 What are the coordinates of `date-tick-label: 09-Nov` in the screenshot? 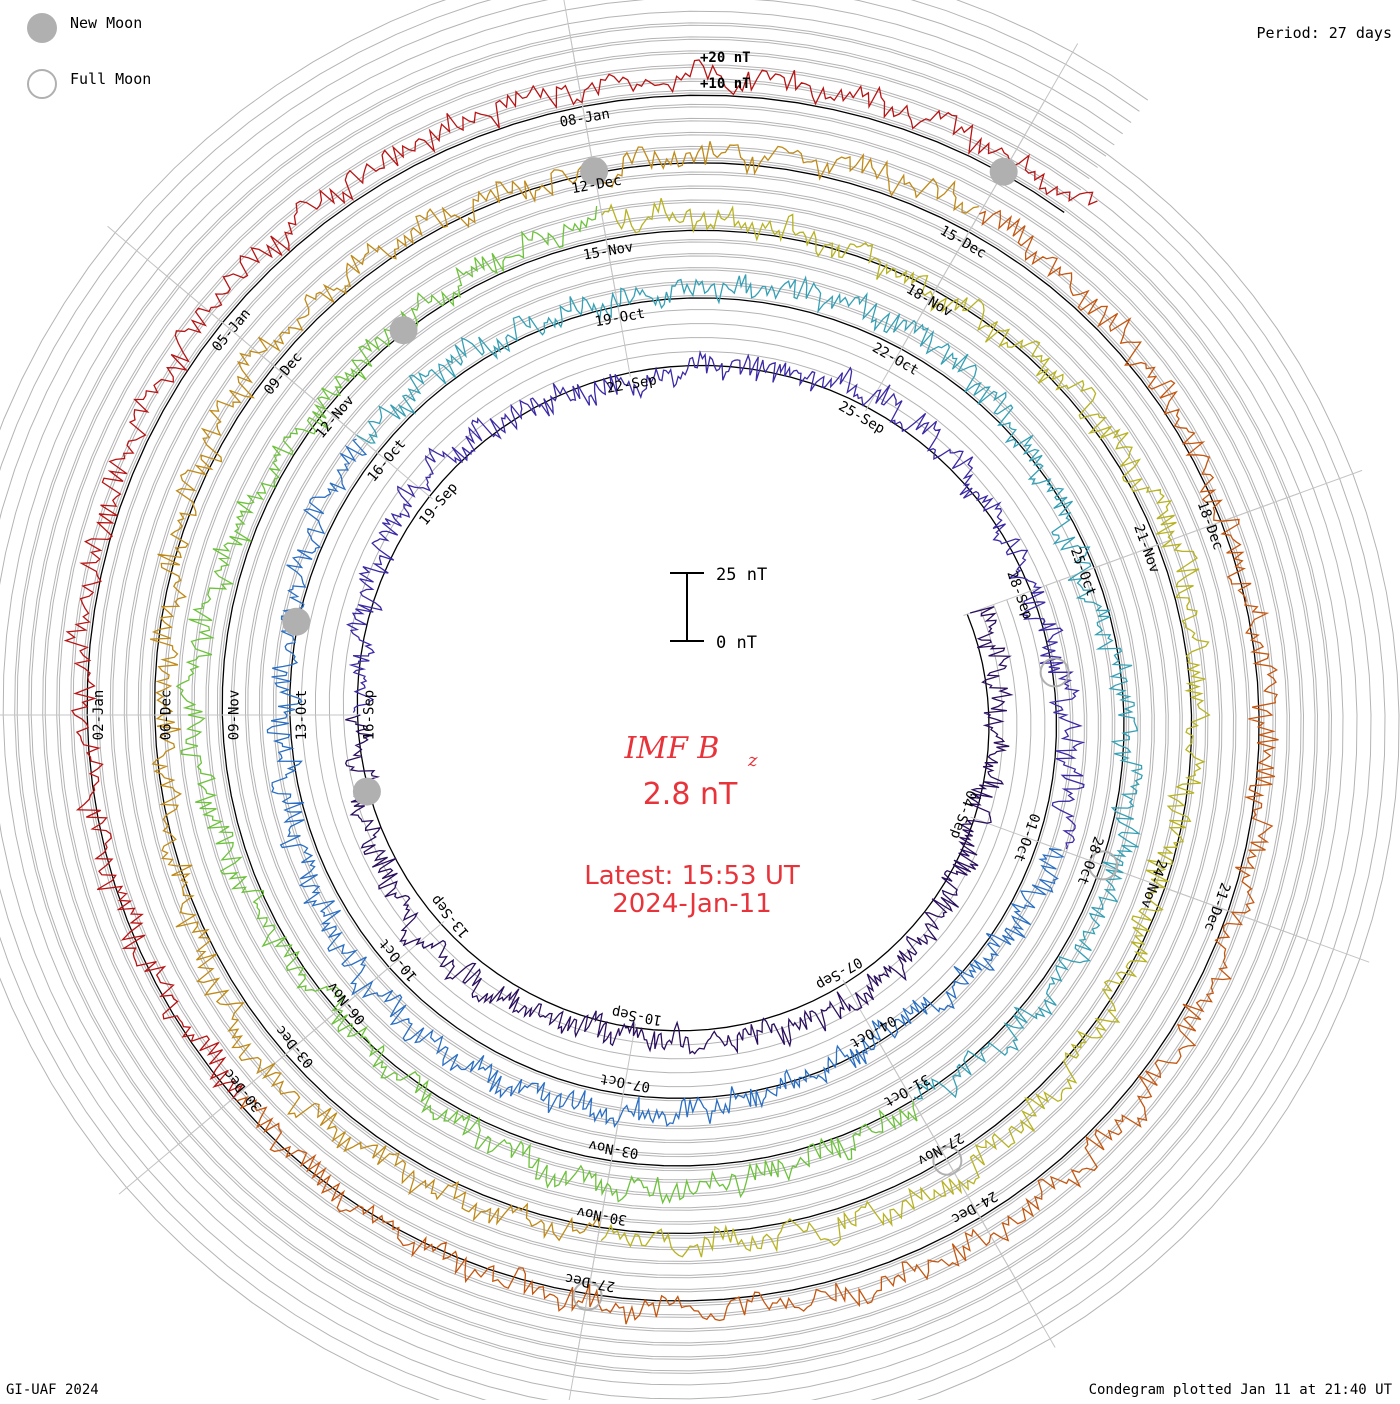 It's located at (234, 715).